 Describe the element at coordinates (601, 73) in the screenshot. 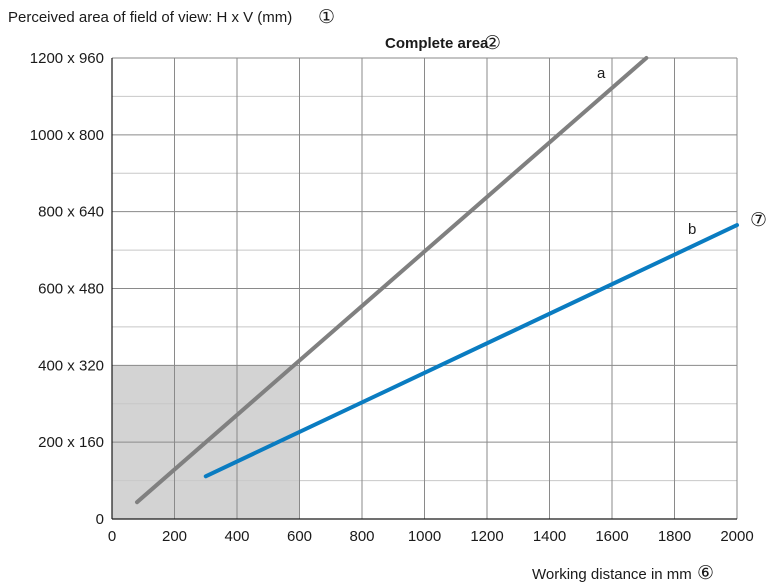

I see `series-label-a: a` at that location.